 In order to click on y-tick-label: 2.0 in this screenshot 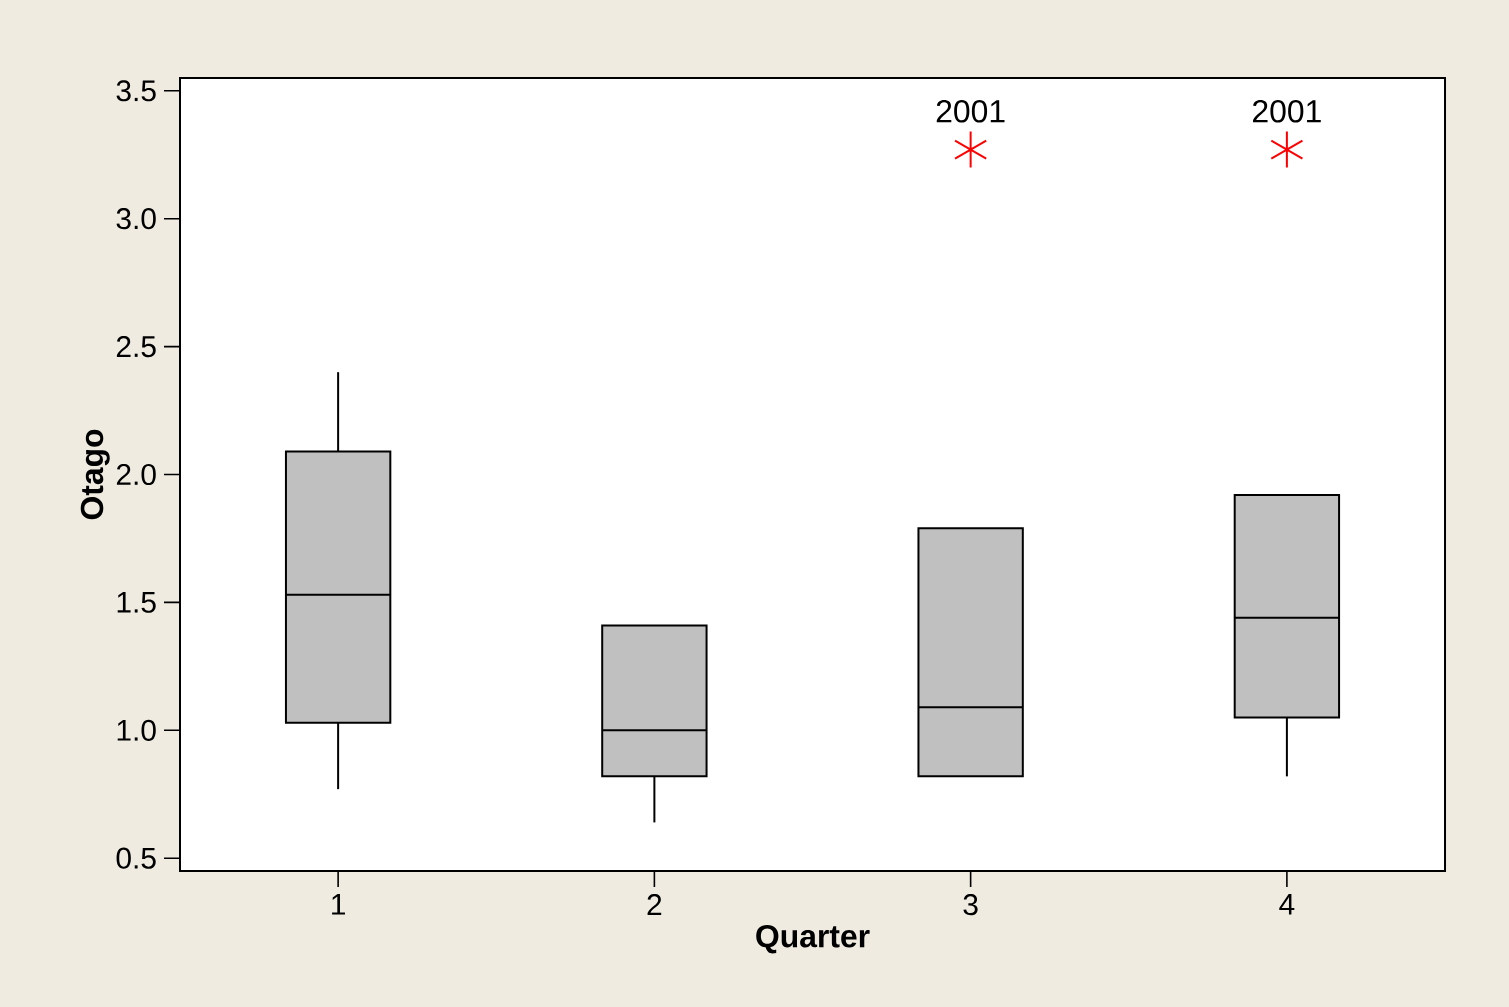, I will do `click(136, 474)`.